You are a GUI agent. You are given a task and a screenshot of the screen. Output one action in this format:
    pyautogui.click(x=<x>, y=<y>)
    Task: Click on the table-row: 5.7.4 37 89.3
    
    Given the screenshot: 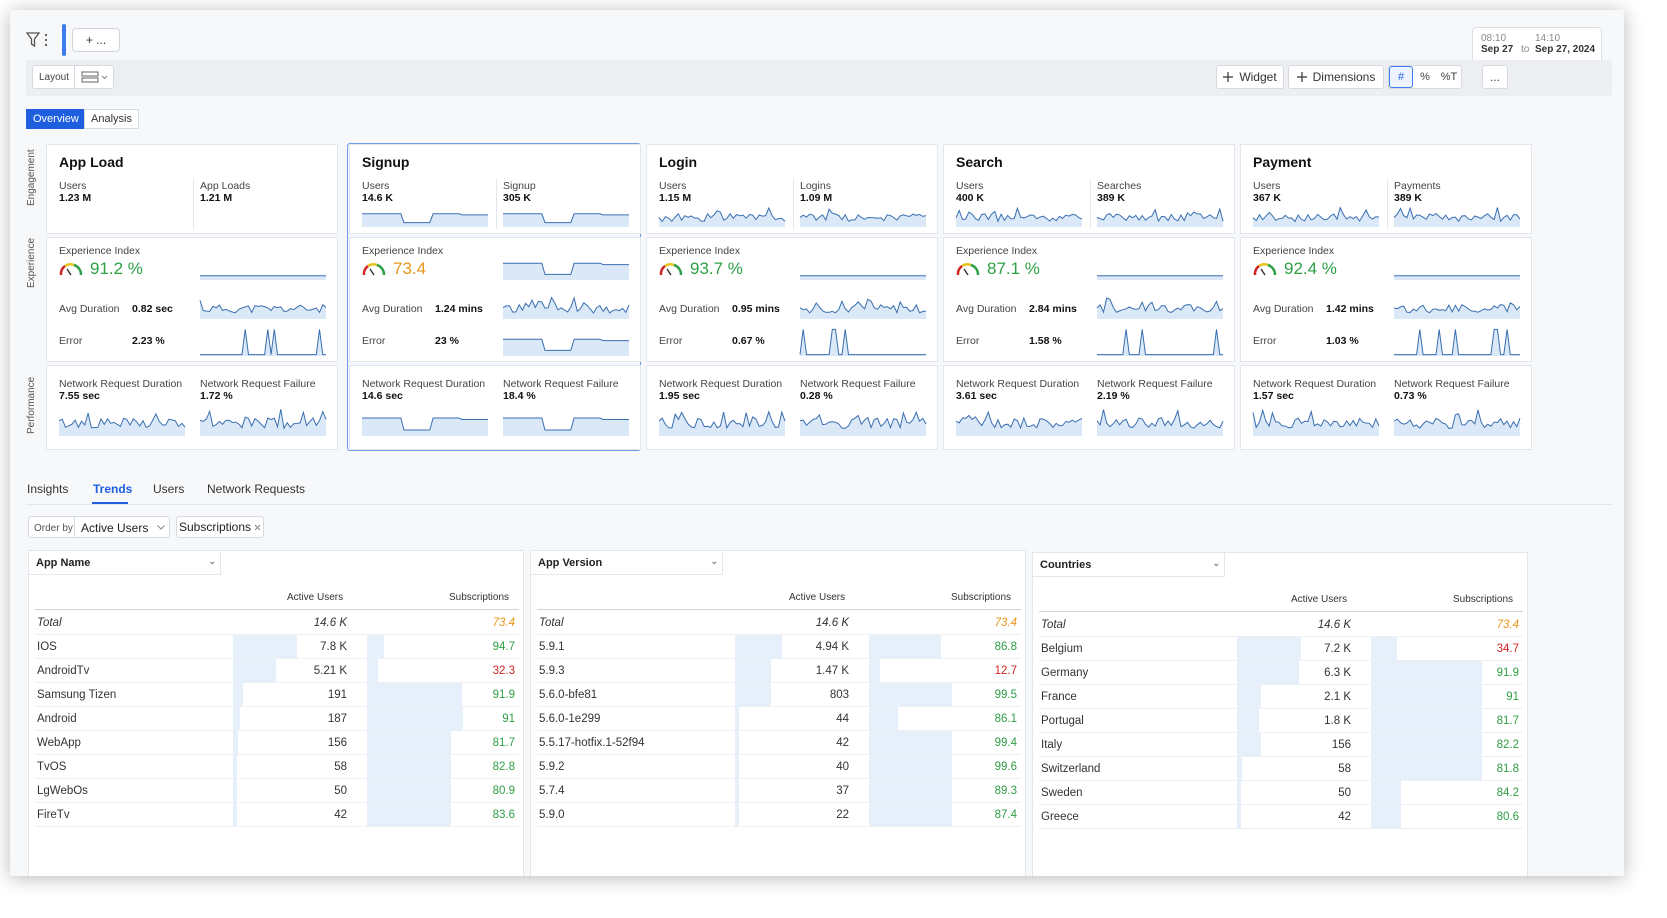 What is the action you would take?
    pyautogui.click(x=779, y=791)
    